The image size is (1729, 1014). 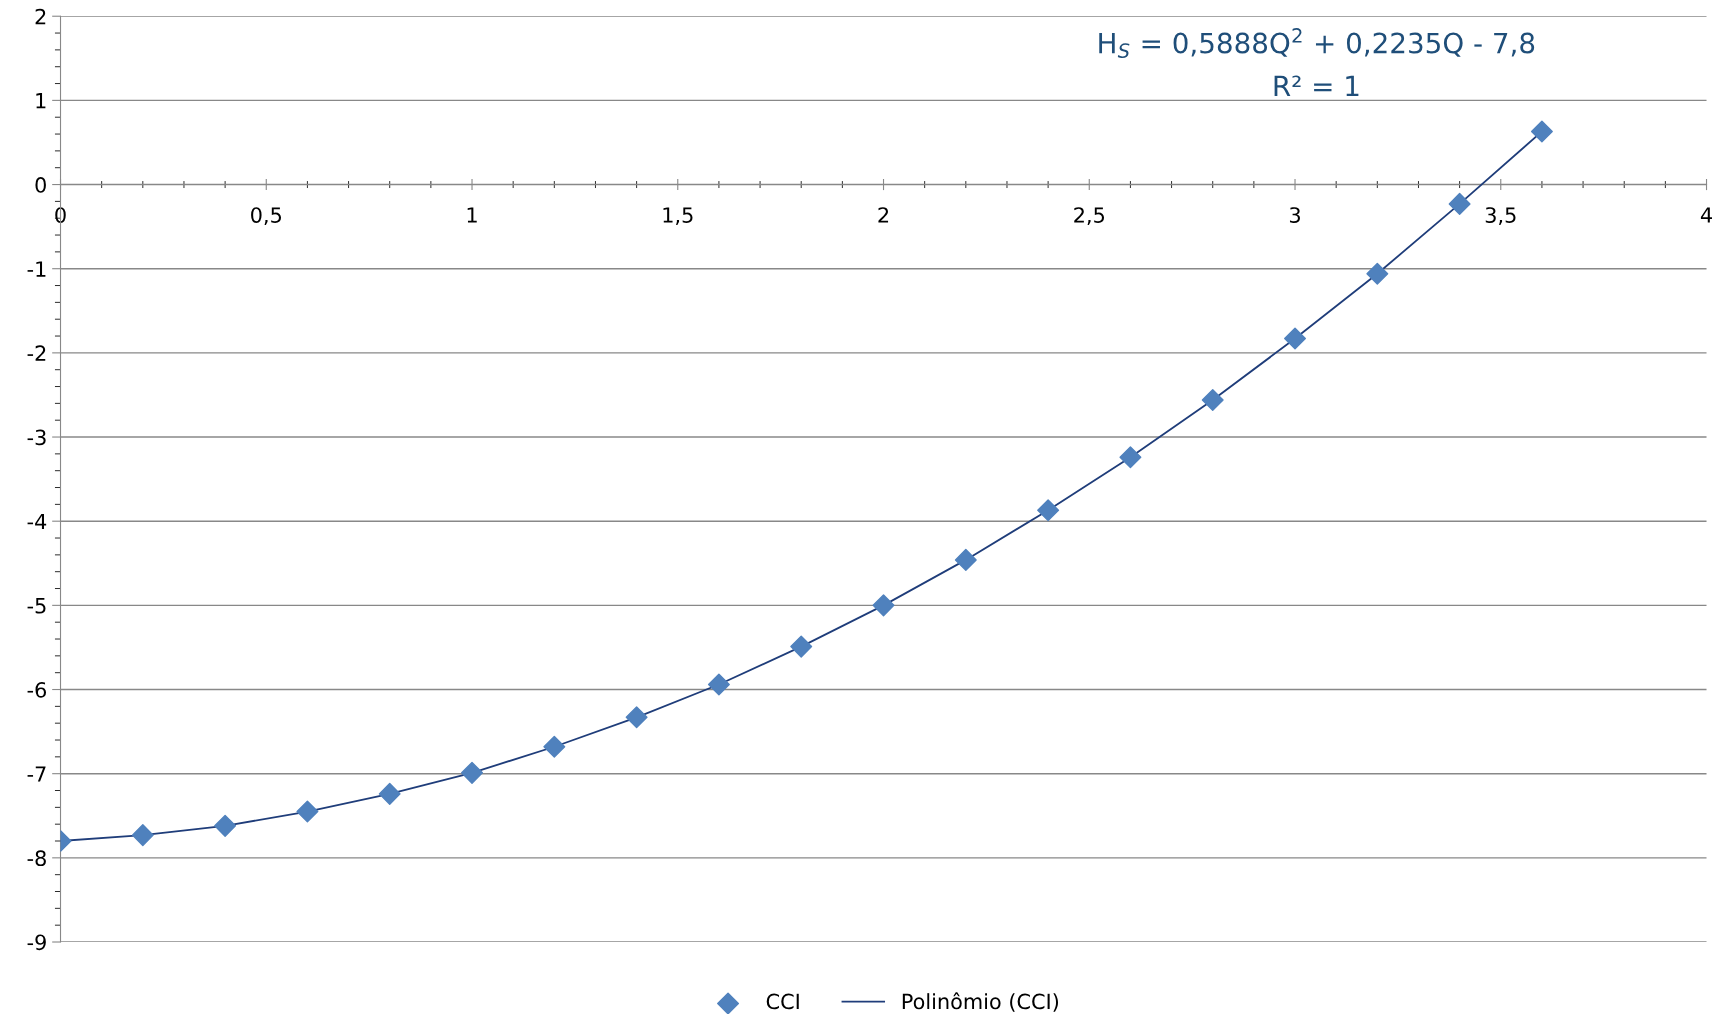 What do you see at coordinates (37, 689) in the screenshot?
I see `y-tick-label: -6` at bounding box center [37, 689].